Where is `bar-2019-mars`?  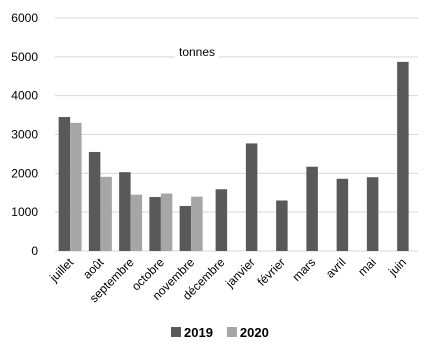
bar-2019-mars is located at coordinates (312, 208).